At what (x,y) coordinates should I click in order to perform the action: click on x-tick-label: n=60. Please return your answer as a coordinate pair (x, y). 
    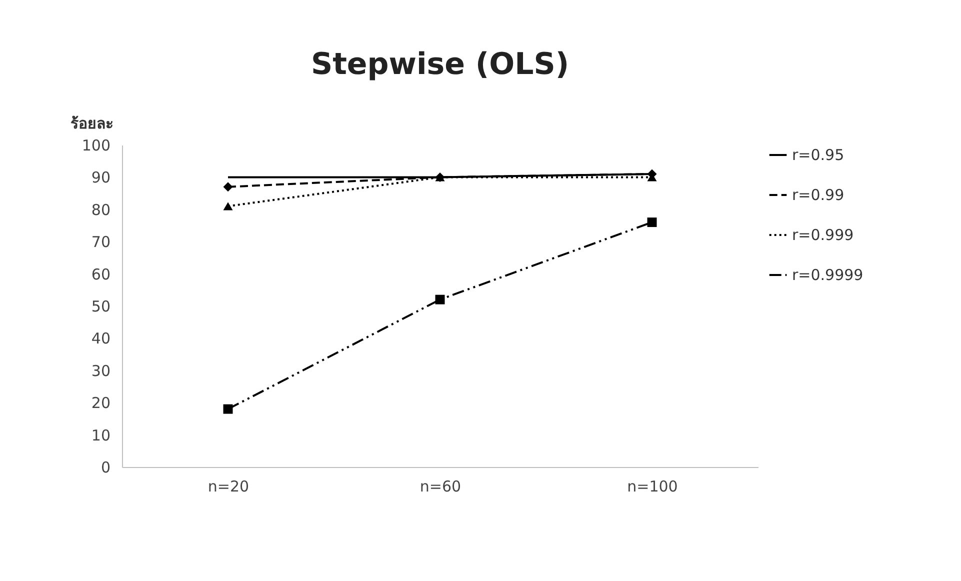
    Looking at the image, I should click on (441, 487).